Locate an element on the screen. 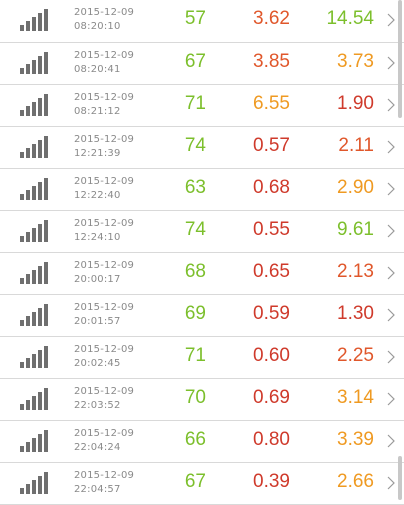  item-value-2: 0.80 is located at coordinates (271, 439).